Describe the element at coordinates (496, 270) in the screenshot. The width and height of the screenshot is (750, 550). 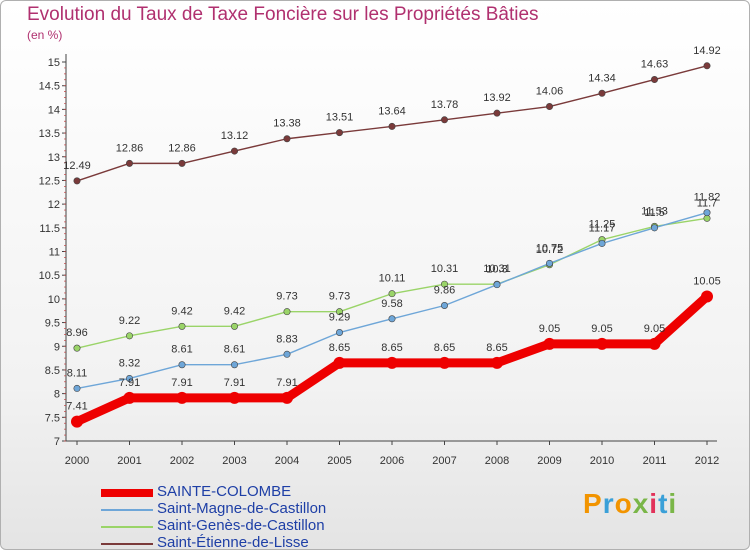
I see `data-label: 10.3` at that location.